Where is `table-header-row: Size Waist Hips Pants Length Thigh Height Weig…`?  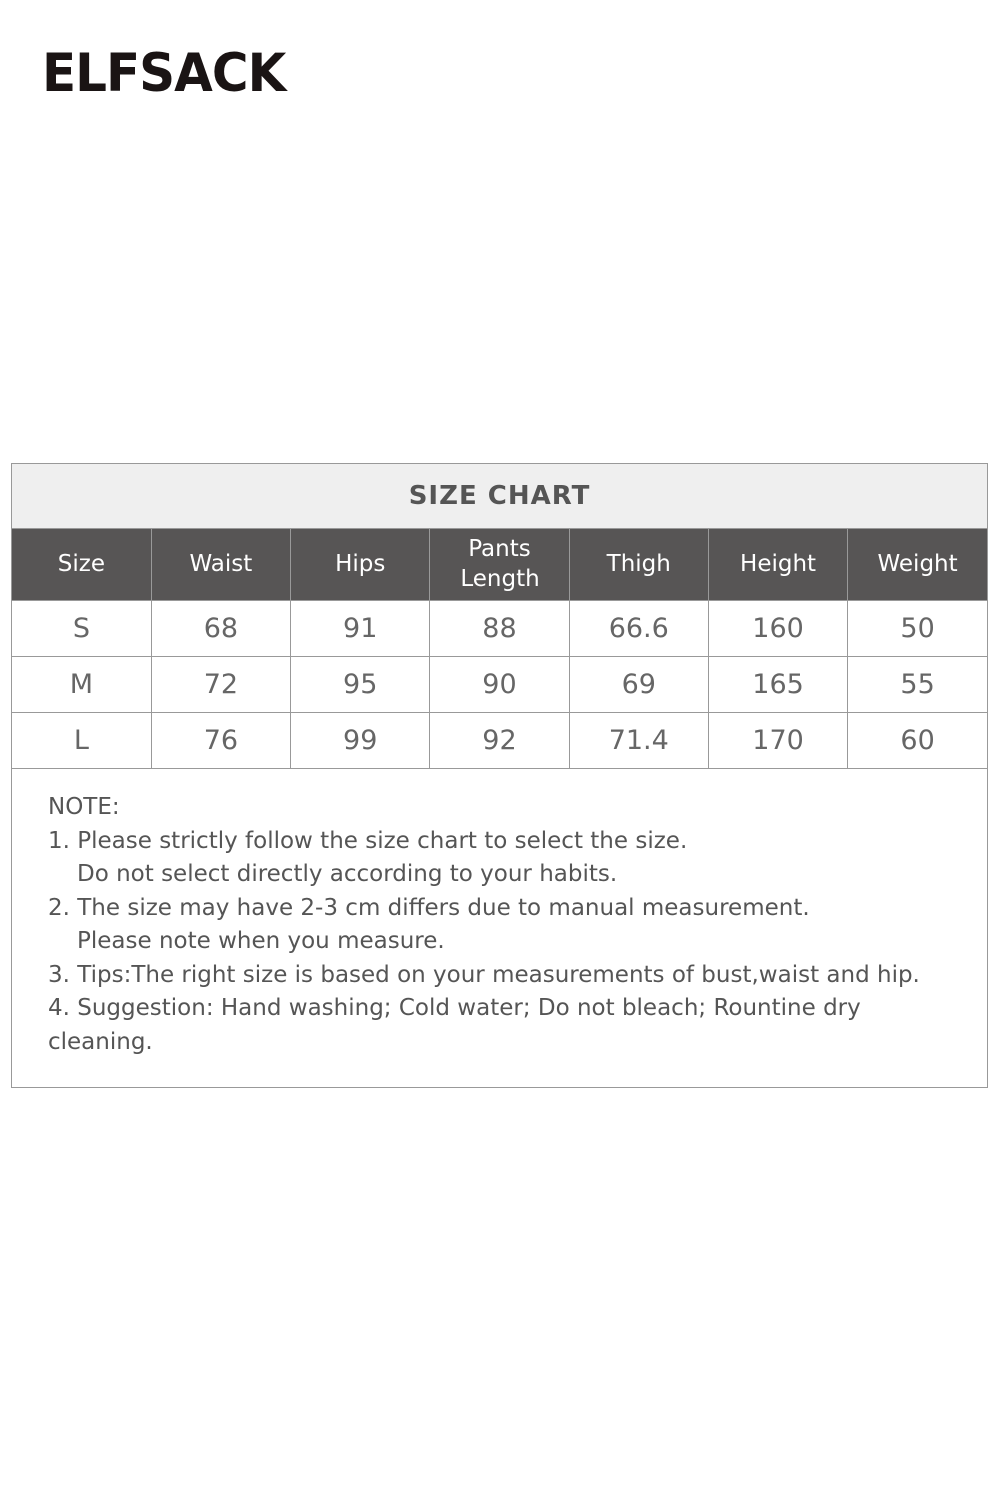 table-header-row: Size Waist Hips Pants Length Thigh Height Weig… is located at coordinates (499, 565).